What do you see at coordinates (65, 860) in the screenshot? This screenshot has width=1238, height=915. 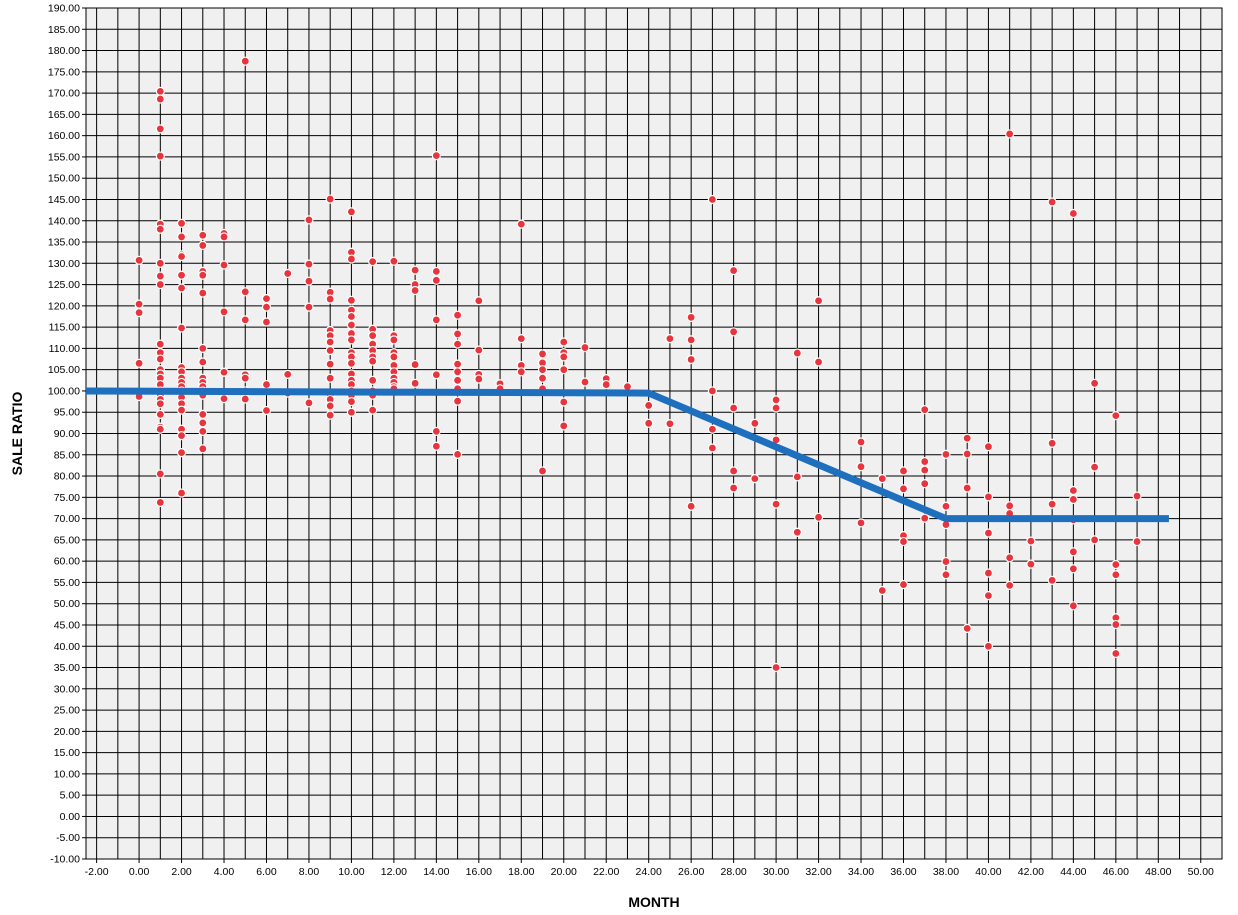 I see `y-tick-label: -10.00` at bounding box center [65, 860].